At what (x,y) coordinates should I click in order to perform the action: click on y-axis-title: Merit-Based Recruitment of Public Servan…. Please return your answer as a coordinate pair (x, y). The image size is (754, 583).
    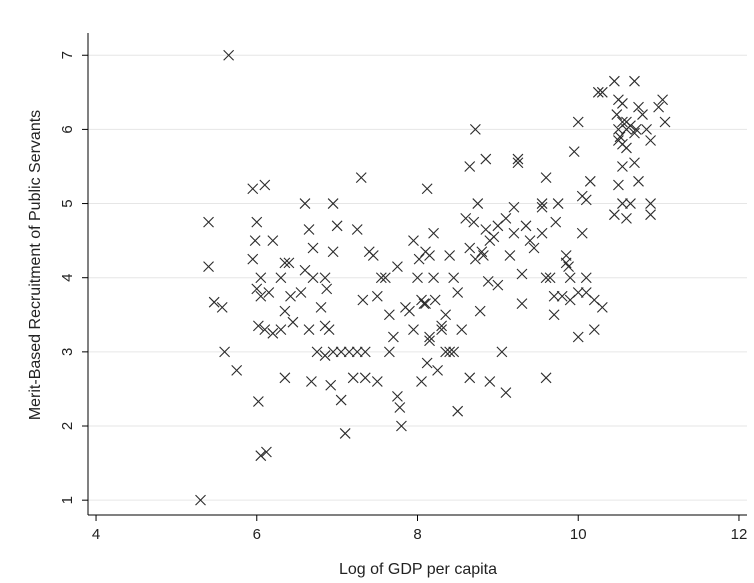
    Looking at the image, I should click on (35, 265).